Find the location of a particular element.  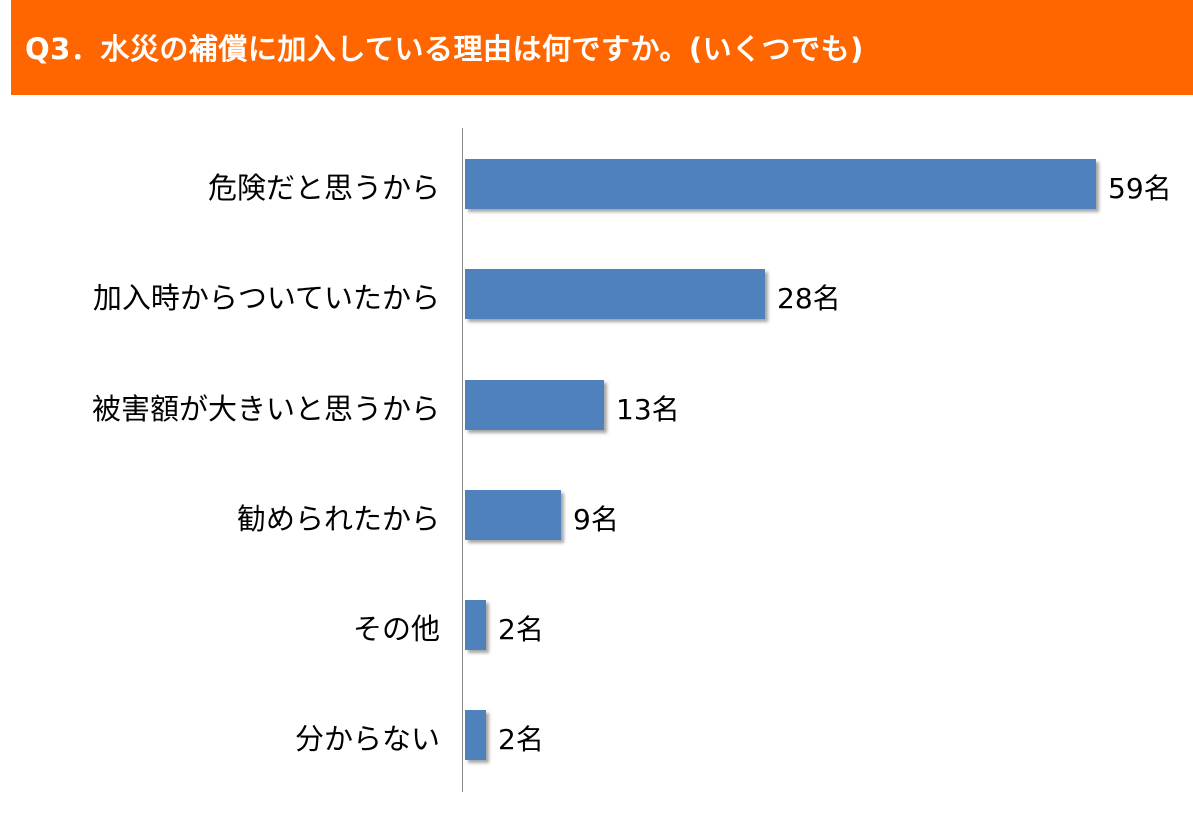

bar-row: 危険だと思うから 59名 is located at coordinates (596, 185).